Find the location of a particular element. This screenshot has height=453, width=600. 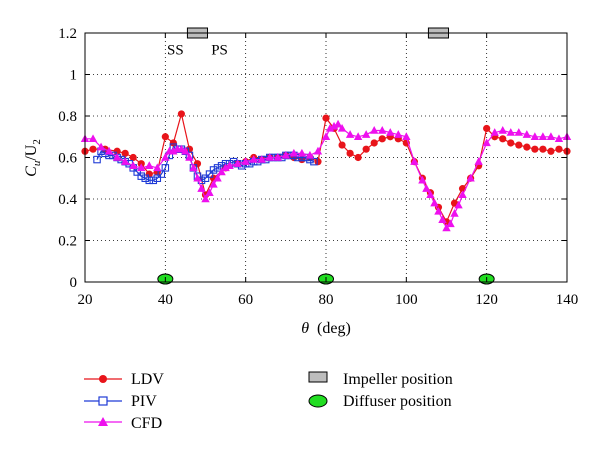

x-axis-title: θ (deg) is located at coordinates (326, 328).